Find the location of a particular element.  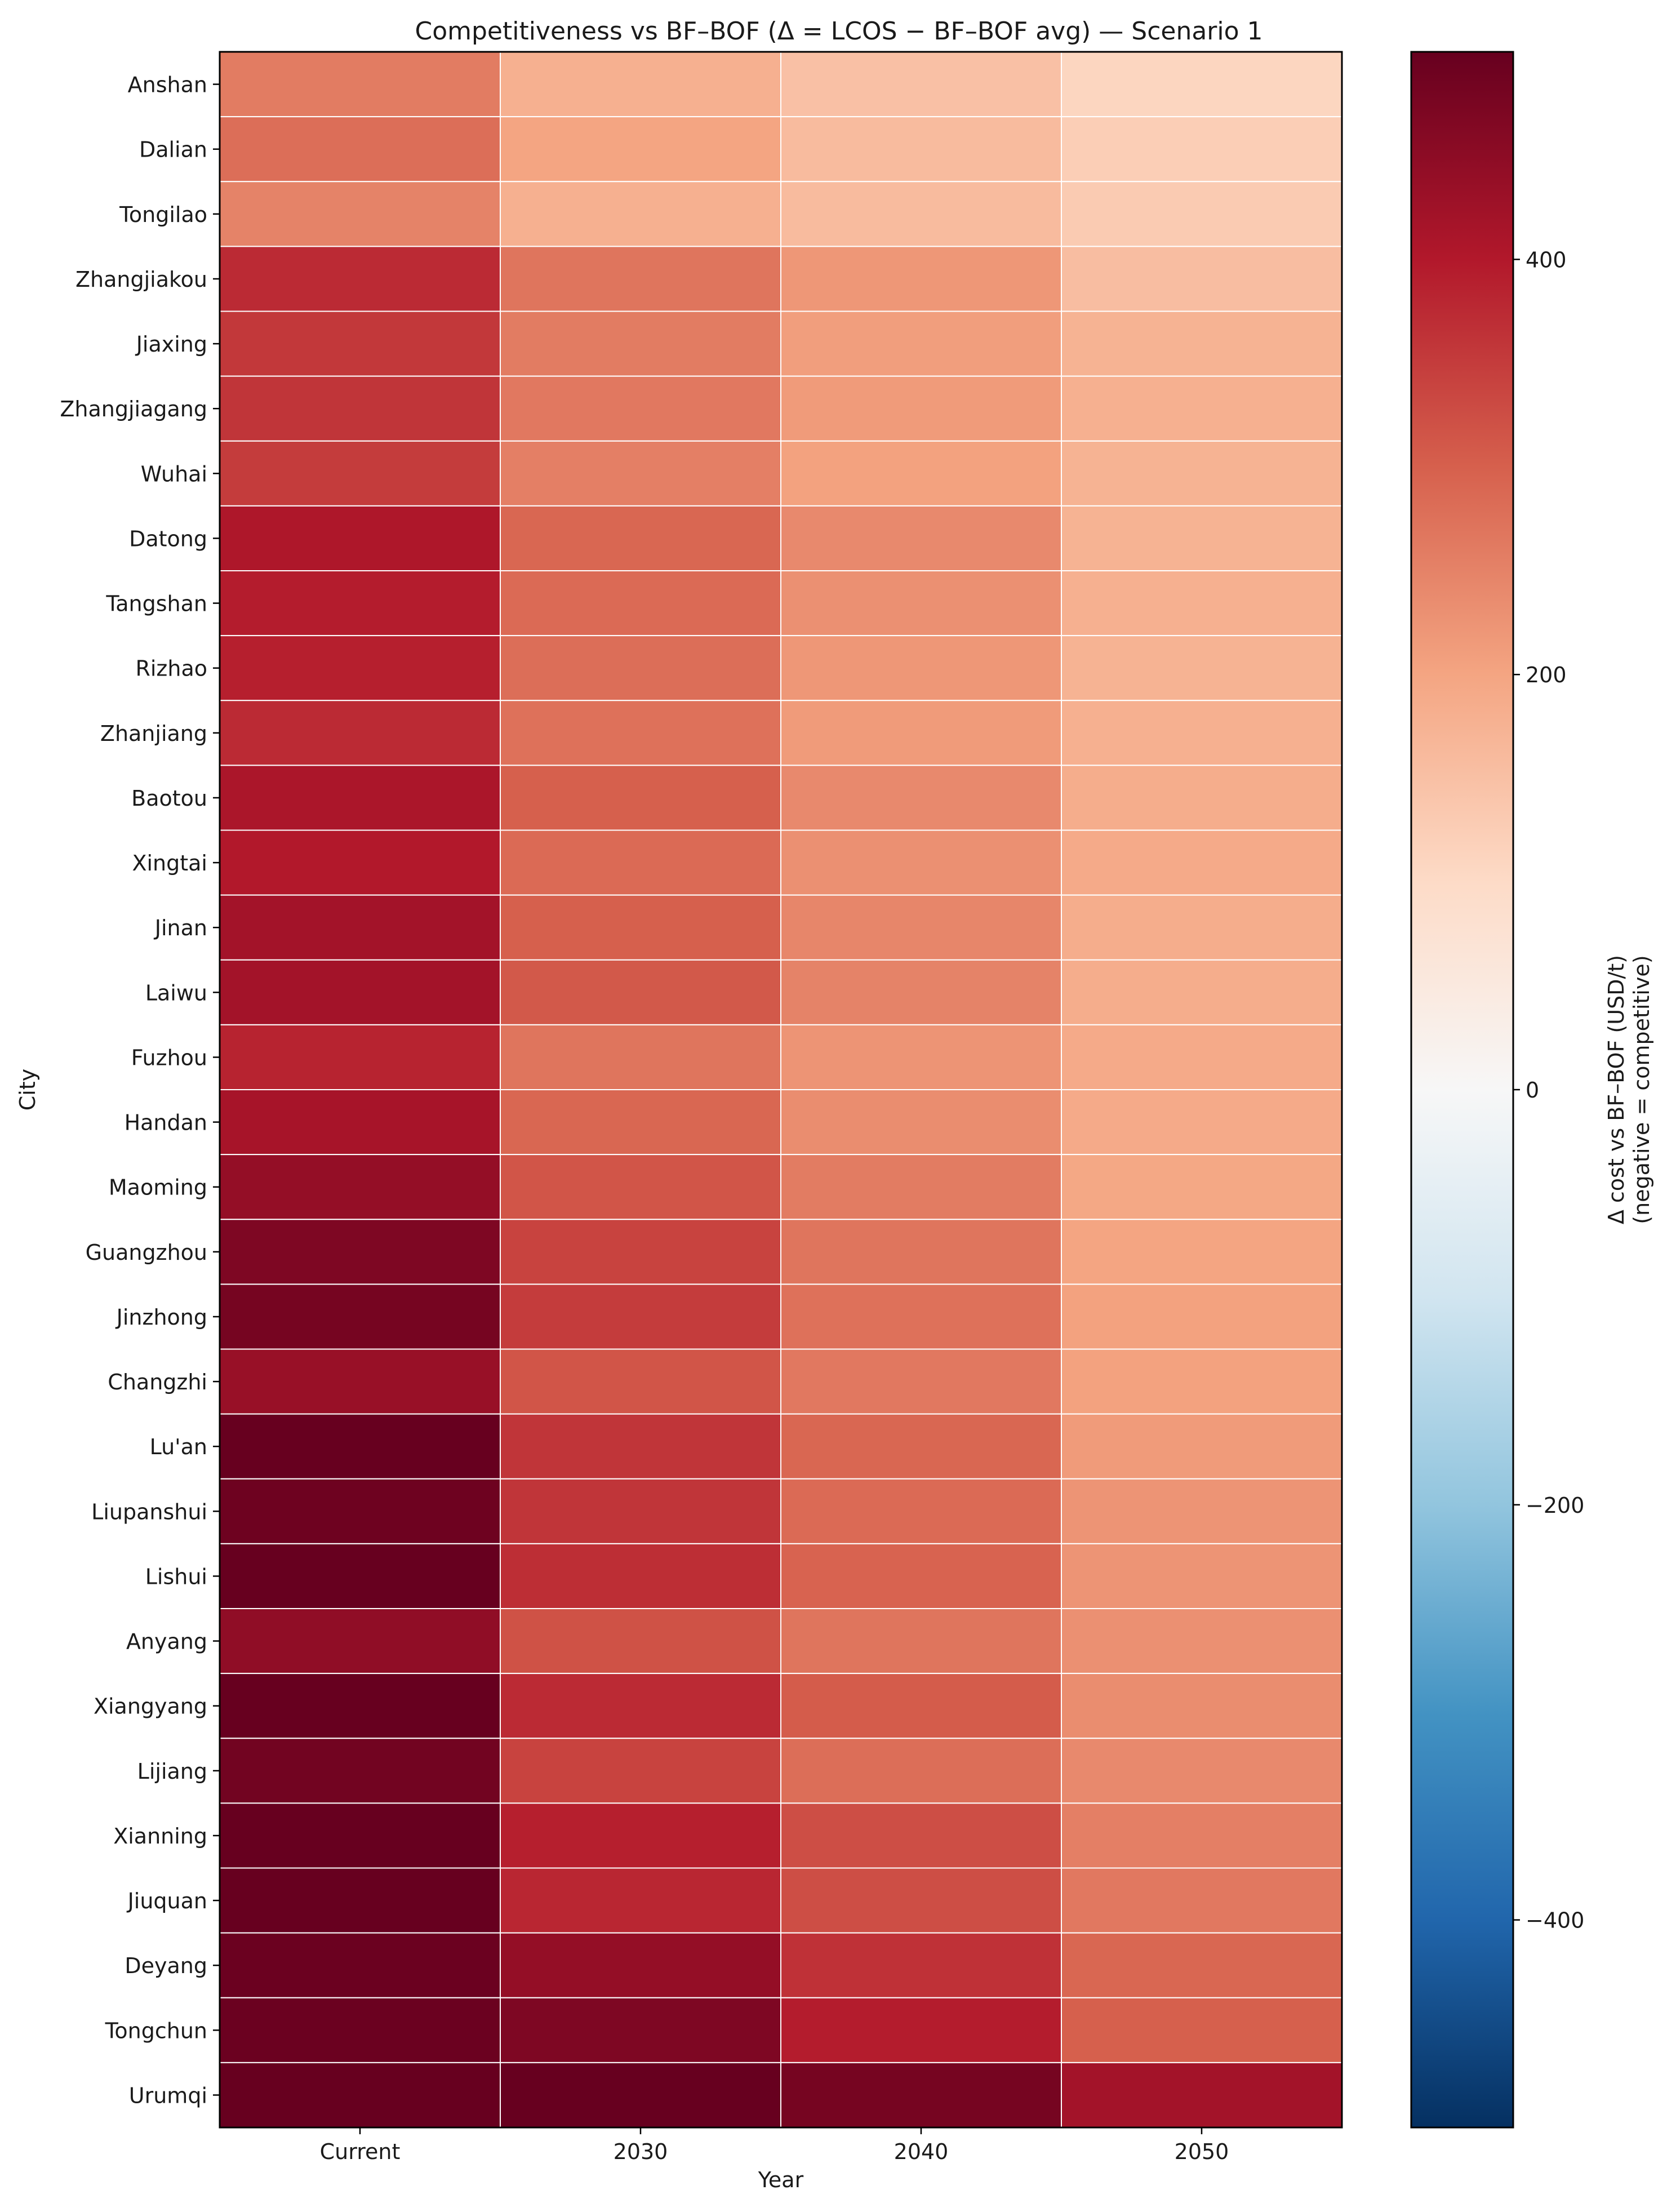

x-axis-label: Year is located at coordinates (781, 2179).